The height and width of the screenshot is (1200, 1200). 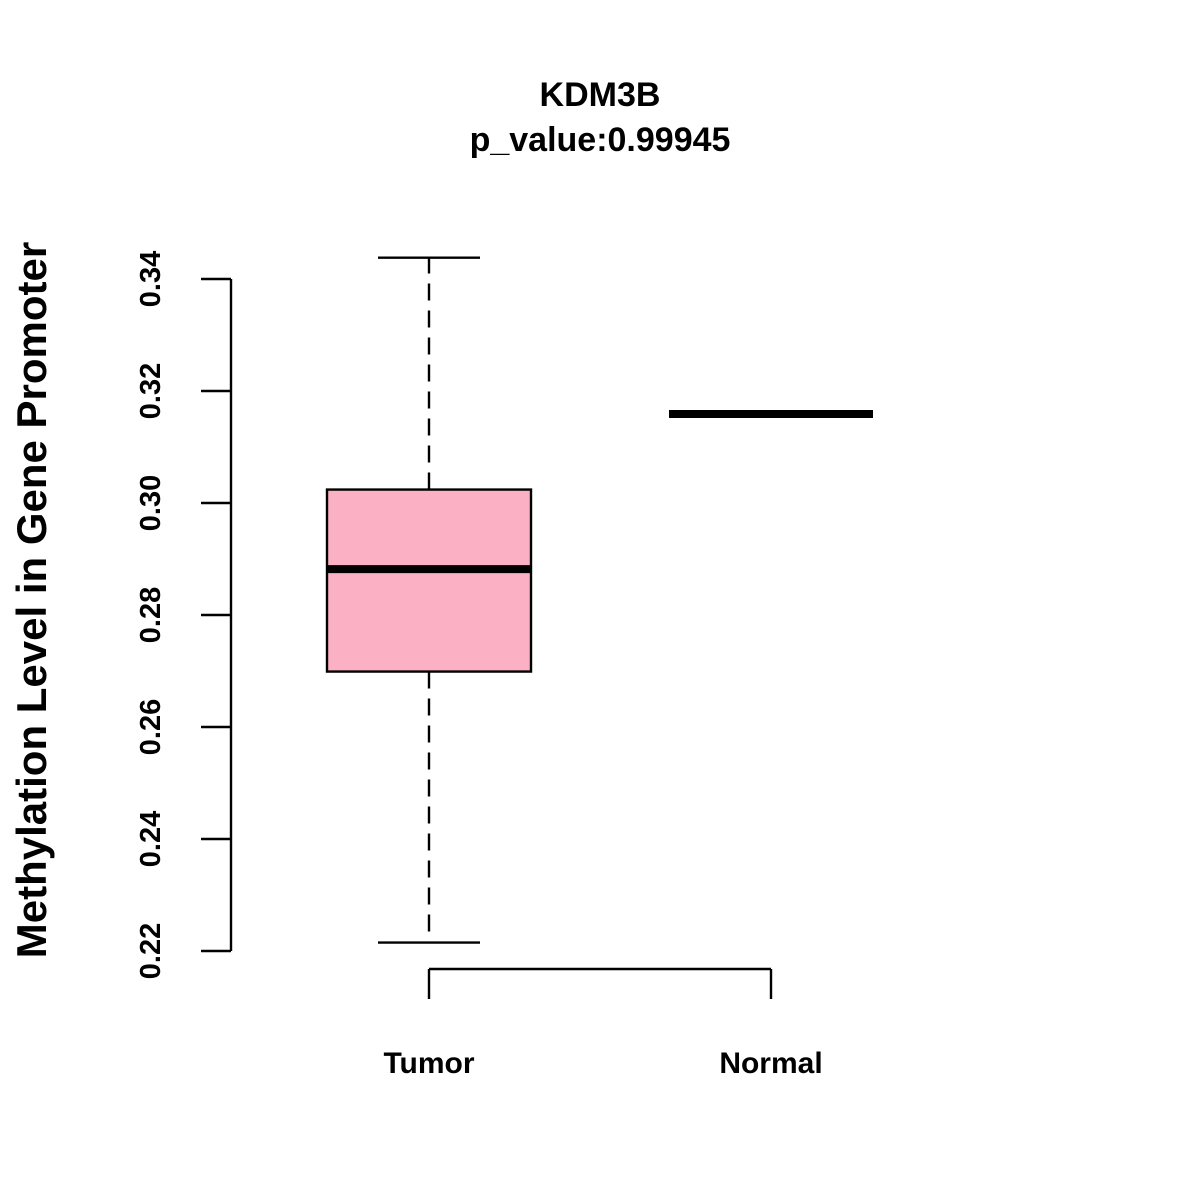 What do you see at coordinates (151, 839) in the screenshot?
I see `y-tick-label: 0.24` at bounding box center [151, 839].